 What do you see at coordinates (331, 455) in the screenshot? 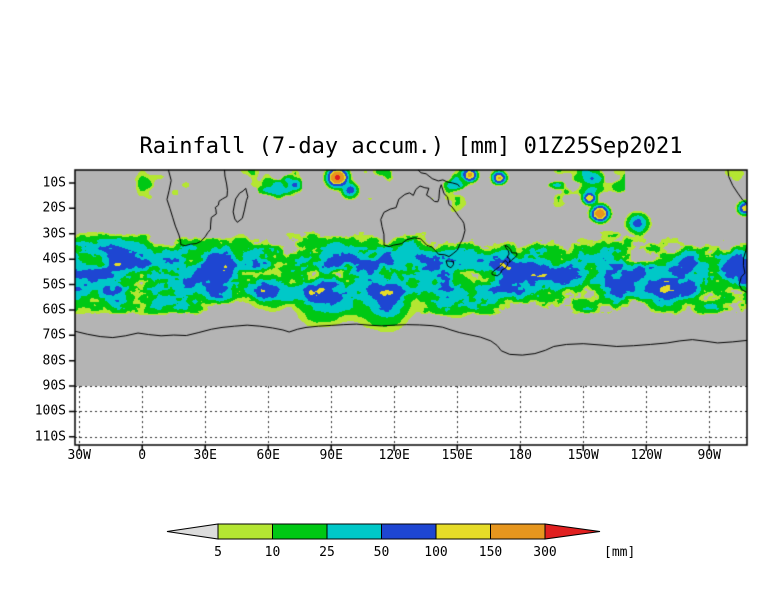
I see `x-tick-label: 90E` at bounding box center [331, 455].